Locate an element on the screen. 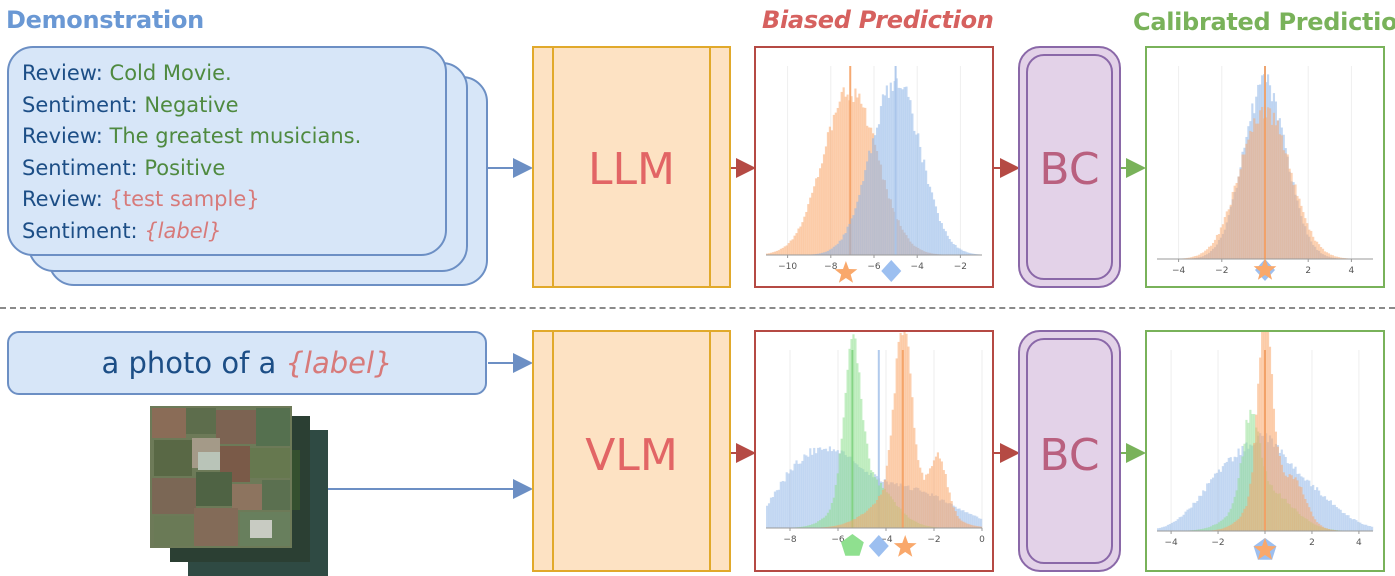 This screenshot has height=576, width=1395. bc-block-top: BC is located at coordinates (1069, 167).